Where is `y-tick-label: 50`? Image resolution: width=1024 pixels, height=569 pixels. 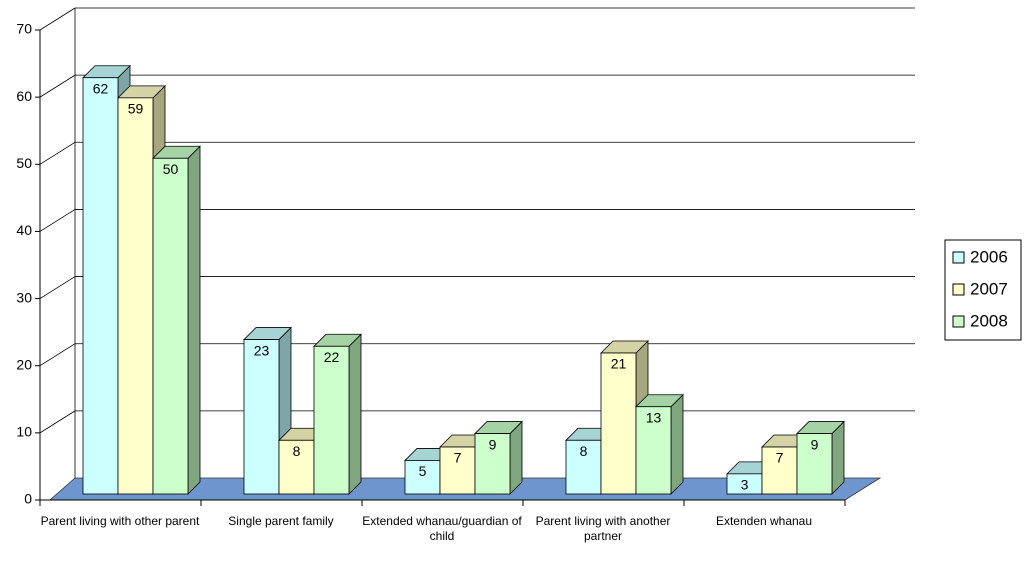 y-tick-label: 50 is located at coordinates (24, 163).